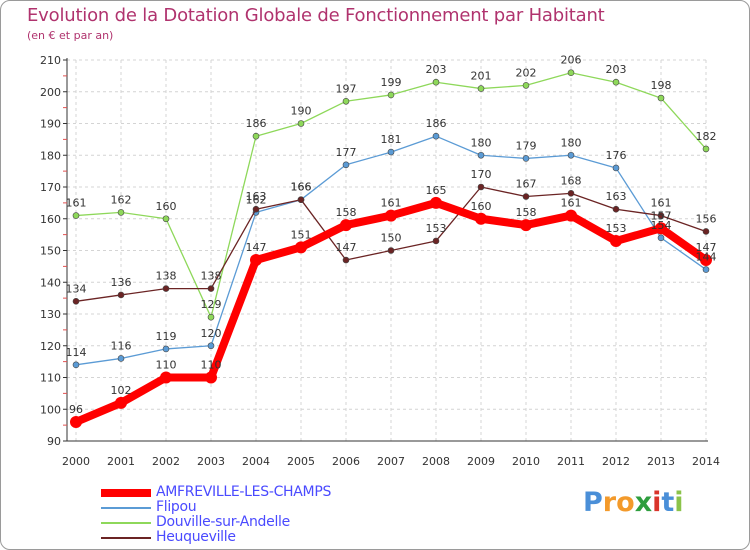  Describe the element at coordinates (706, 461) in the screenshot. I see `x-tick-label: 2014` at that location.